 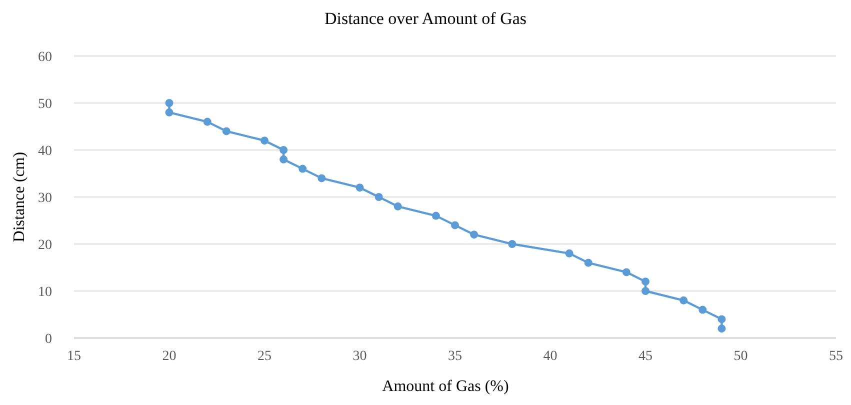 I want to click on y-tick-label: 50, so click(x=45, y=104).